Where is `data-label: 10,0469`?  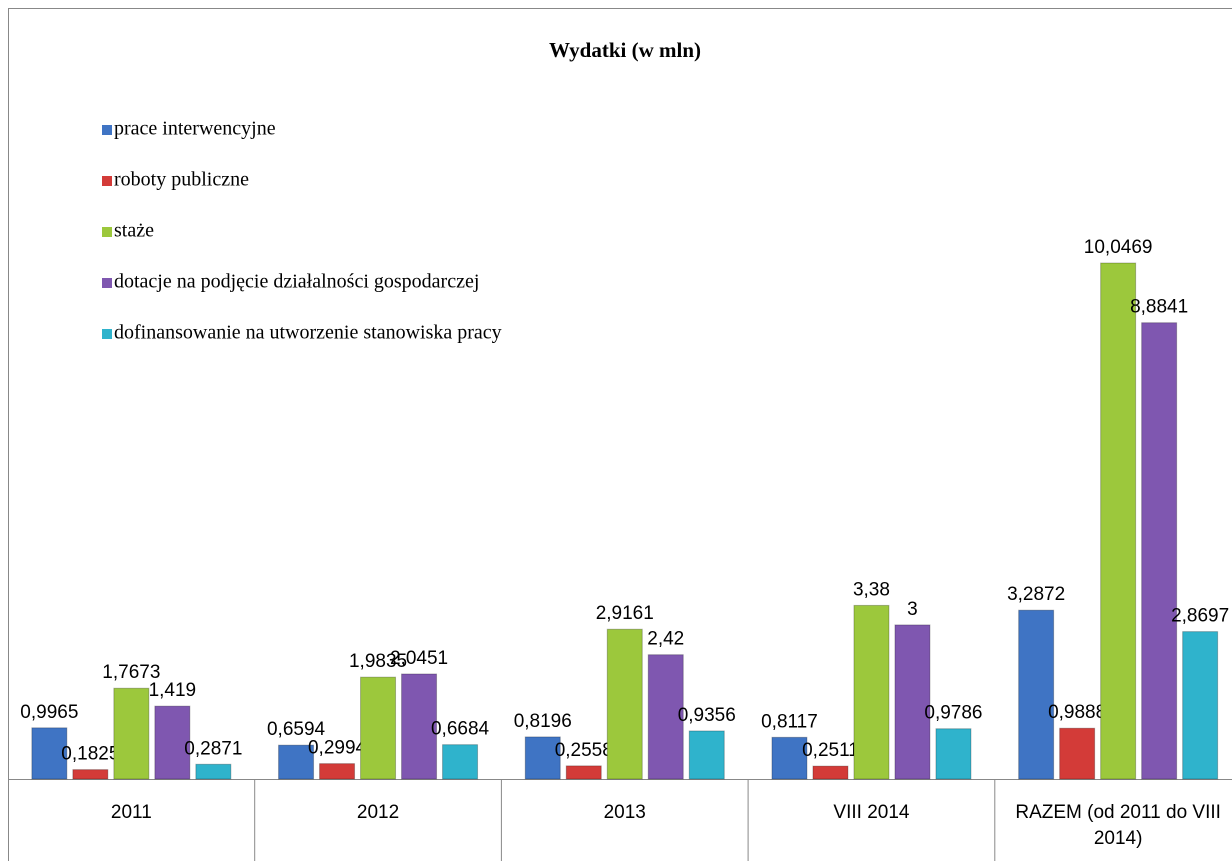 data-label: 10,0469 is located at coordinates (1118, 247).